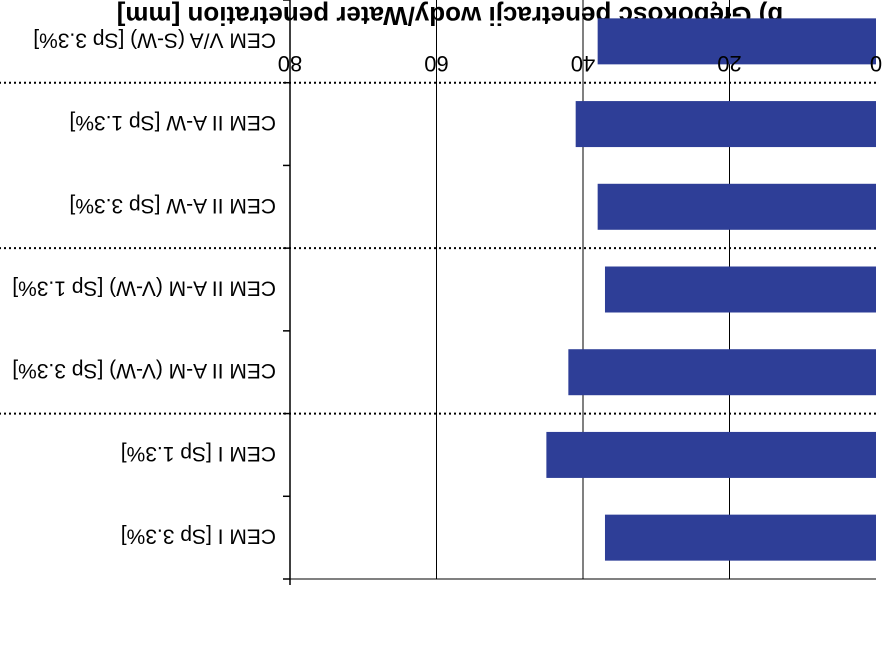  Describe the element at coordinates (198, 453) in the screenshot. I see `category-label-2: CEM I [Sp 1.3%]` at that location.